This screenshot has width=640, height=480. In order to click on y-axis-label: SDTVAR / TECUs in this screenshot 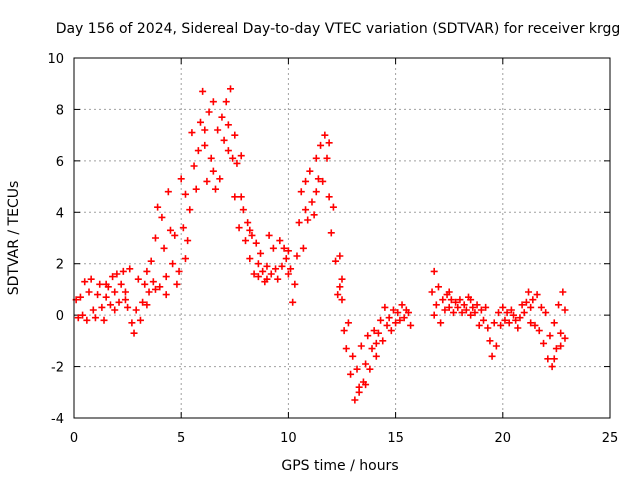, I will do `click(14, 238)`.